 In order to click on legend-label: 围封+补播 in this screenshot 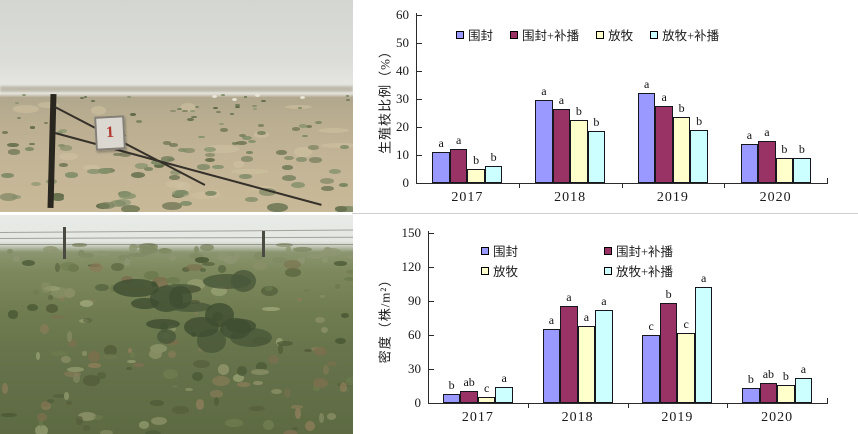, I will do `click(551, 36)`.